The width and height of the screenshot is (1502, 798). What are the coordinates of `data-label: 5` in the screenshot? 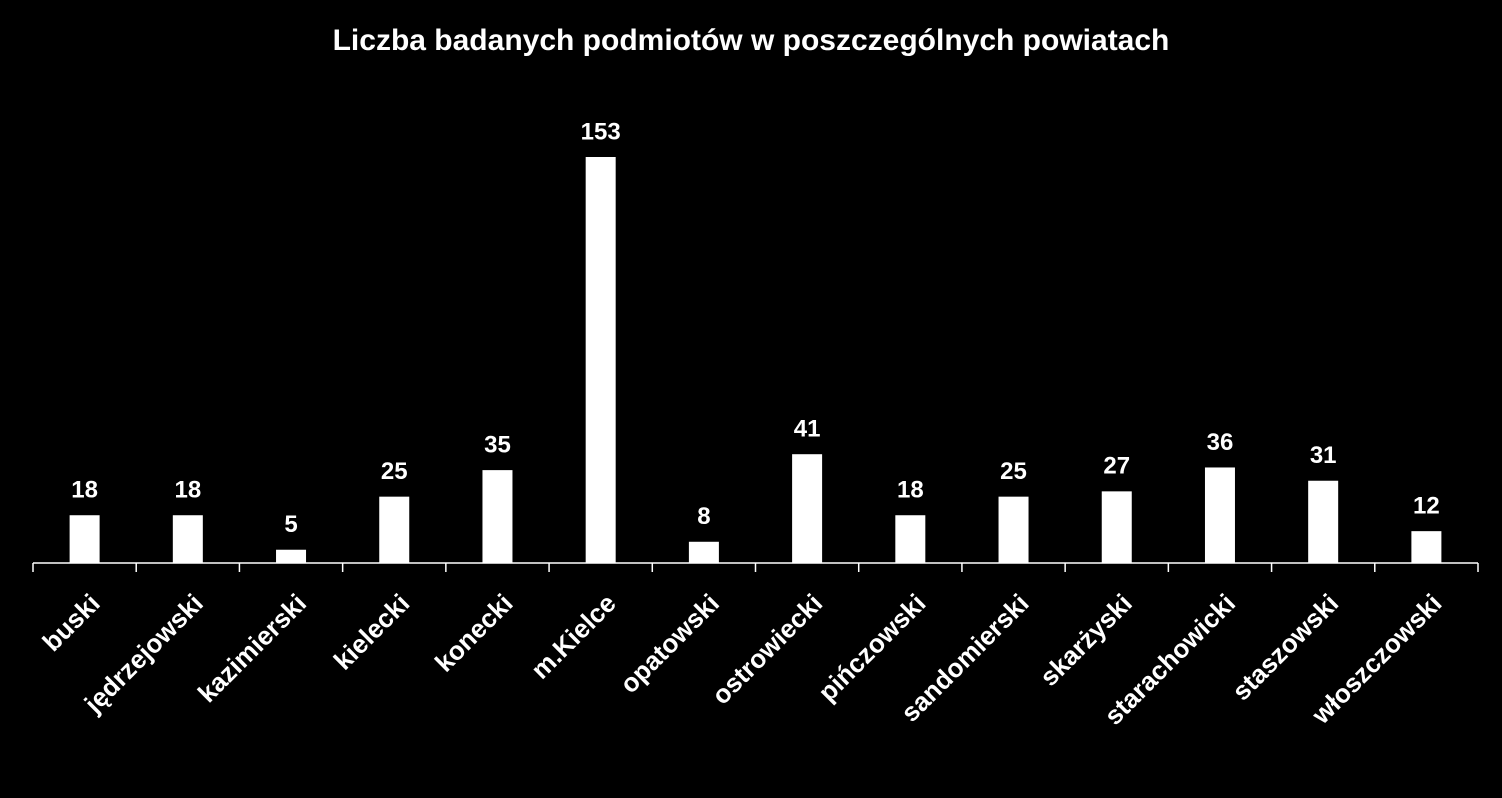 It's located at (290, 524).